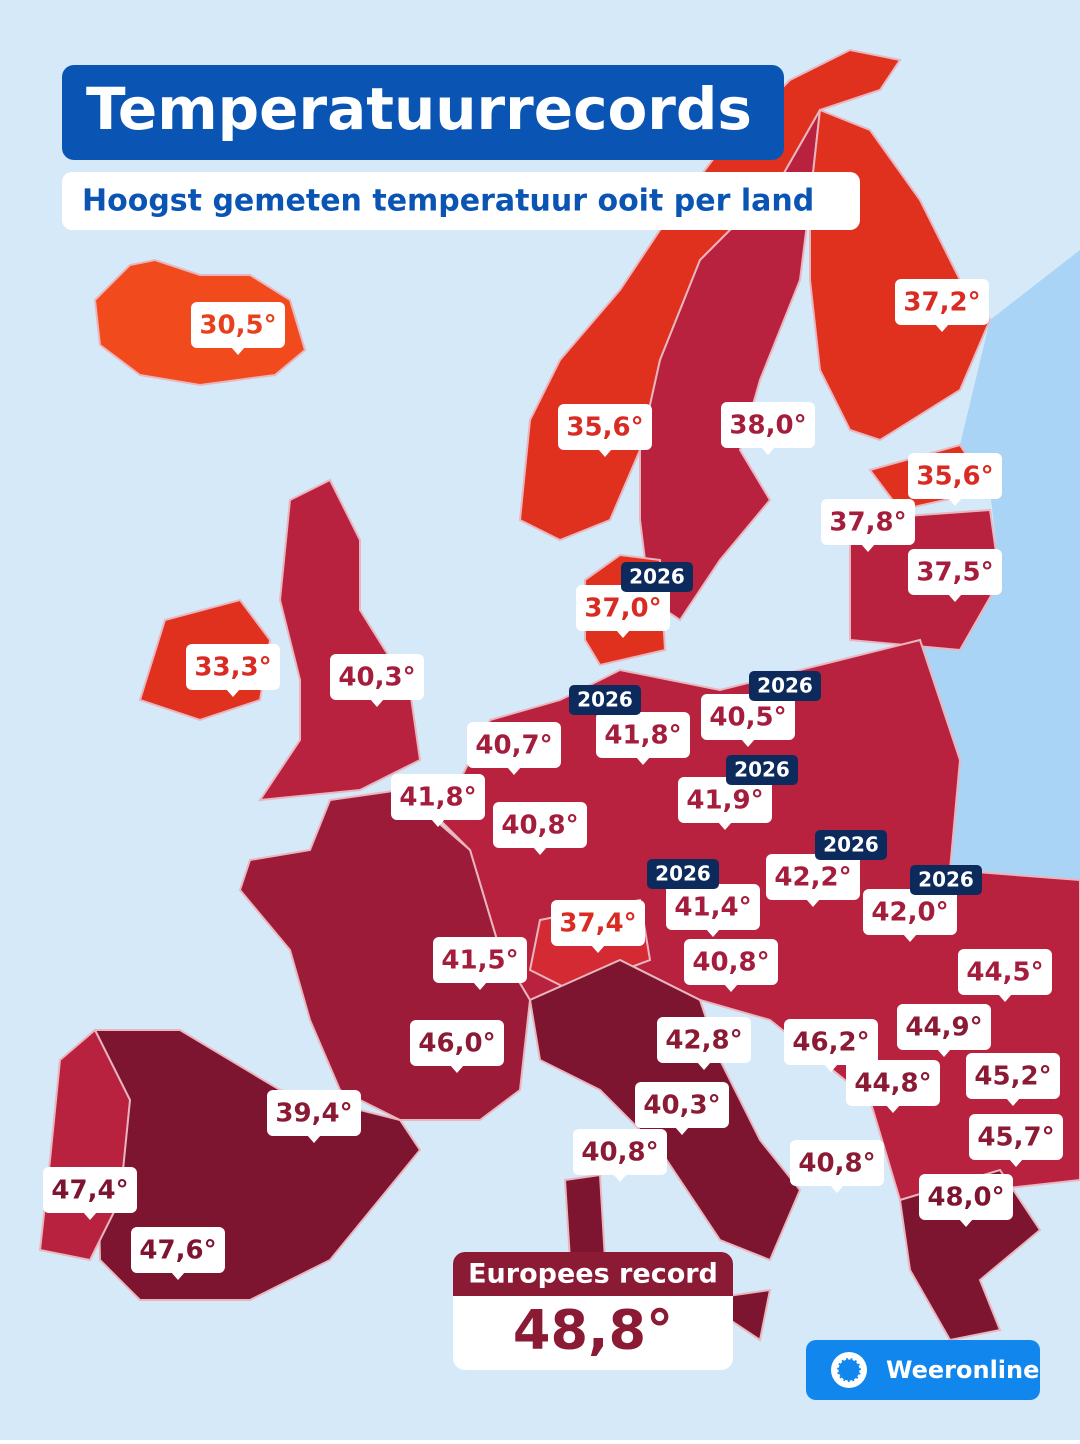 The height and width of the screenshot is (1444, 1080). I want to click on temperature-label: 48,0°, so click(966, 1200).